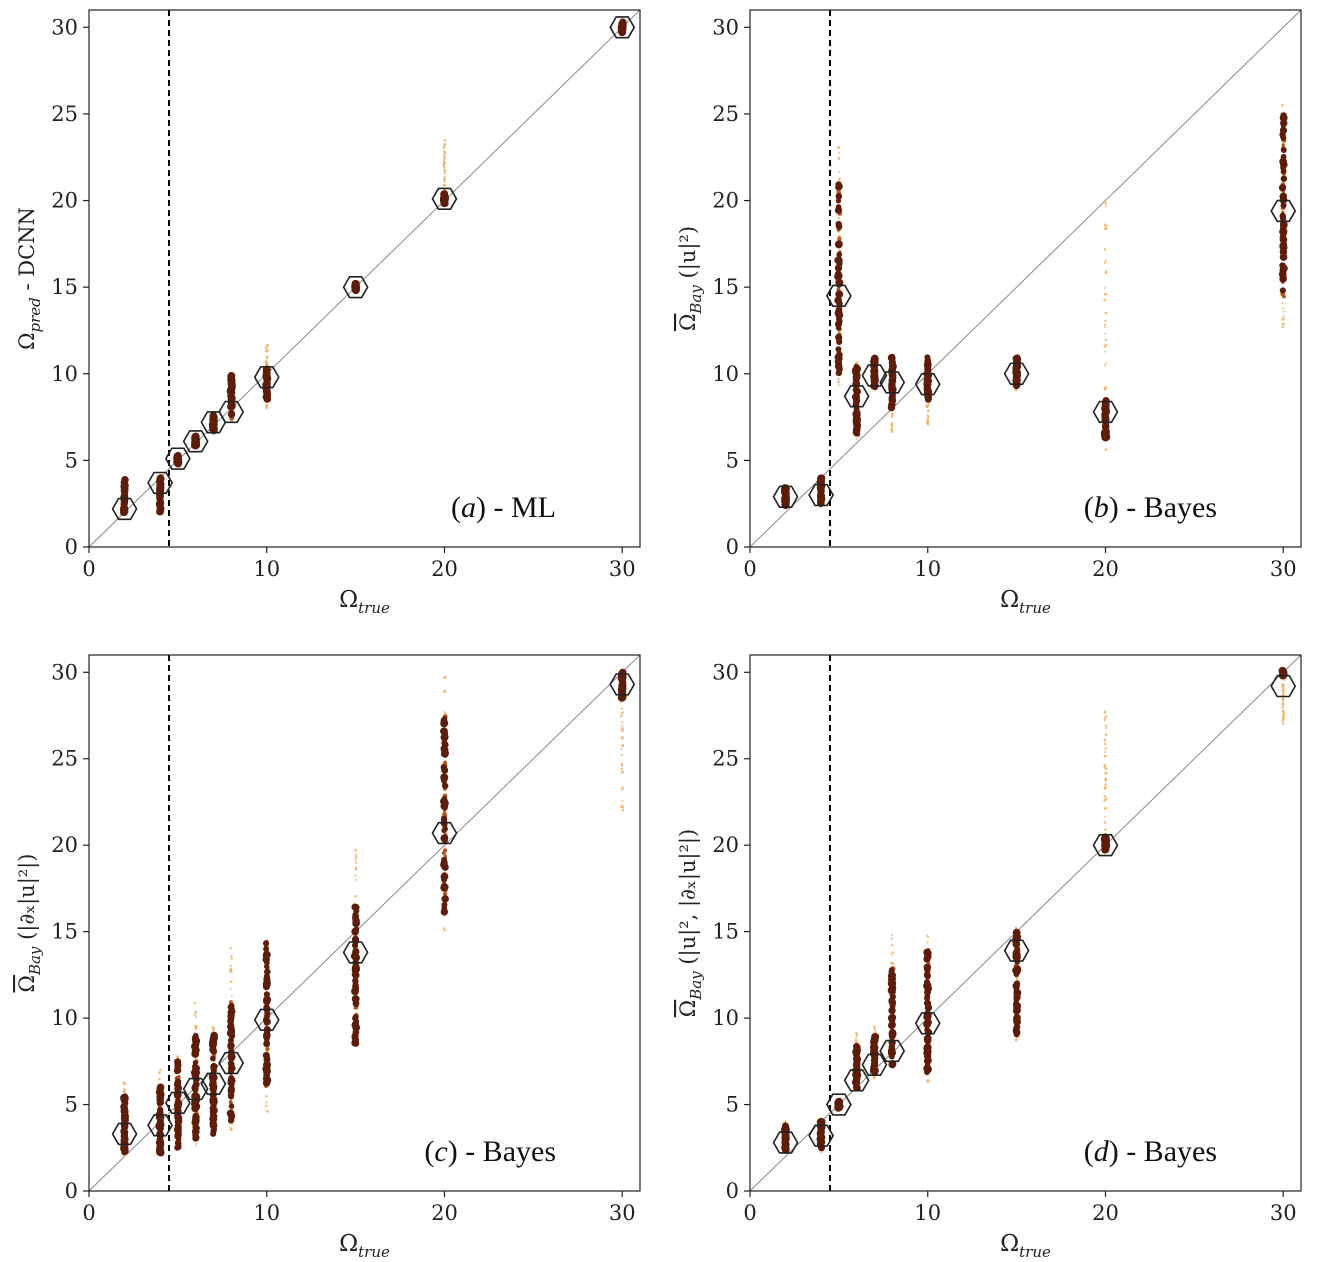 Image resolution: width=1326 pixels, height=1262 pixels. I want to click on y-tick-label: 30, so click(725, 27).